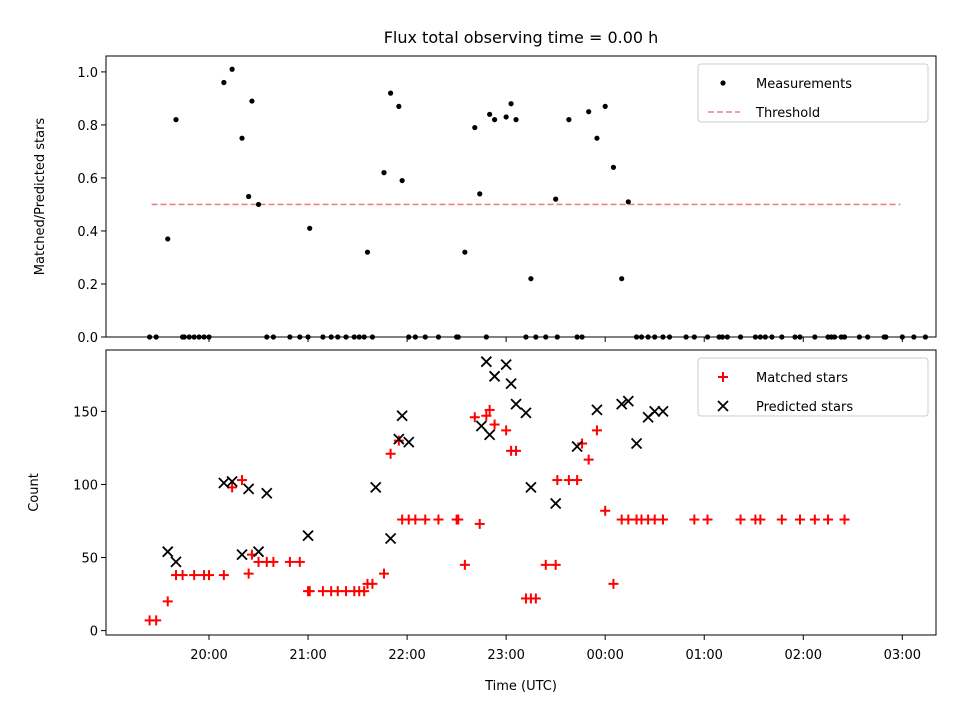  Describe the element at coordinates (521, 37) in the screenshot. I see `chart-title: Flux total observing time = 0.00 h` at that location.